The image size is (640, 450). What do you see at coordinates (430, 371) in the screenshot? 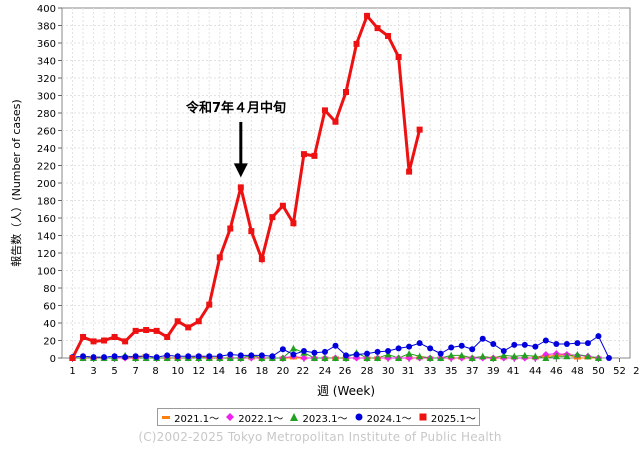
I see `x-tick-label: 33` at bounding box center [430, 371].